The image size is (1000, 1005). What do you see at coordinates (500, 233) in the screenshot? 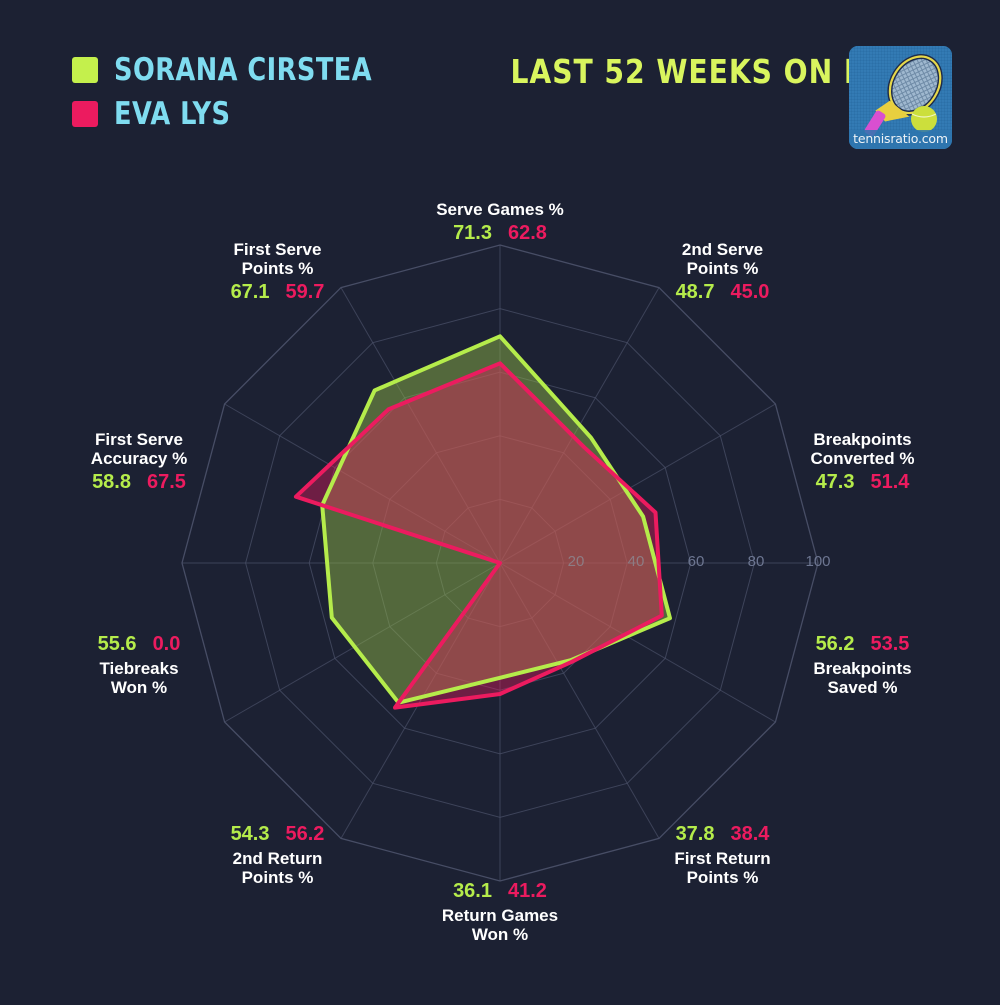
I see `axis-values-serve-games: 71.3 62.8` at bounding box center [500, 233].